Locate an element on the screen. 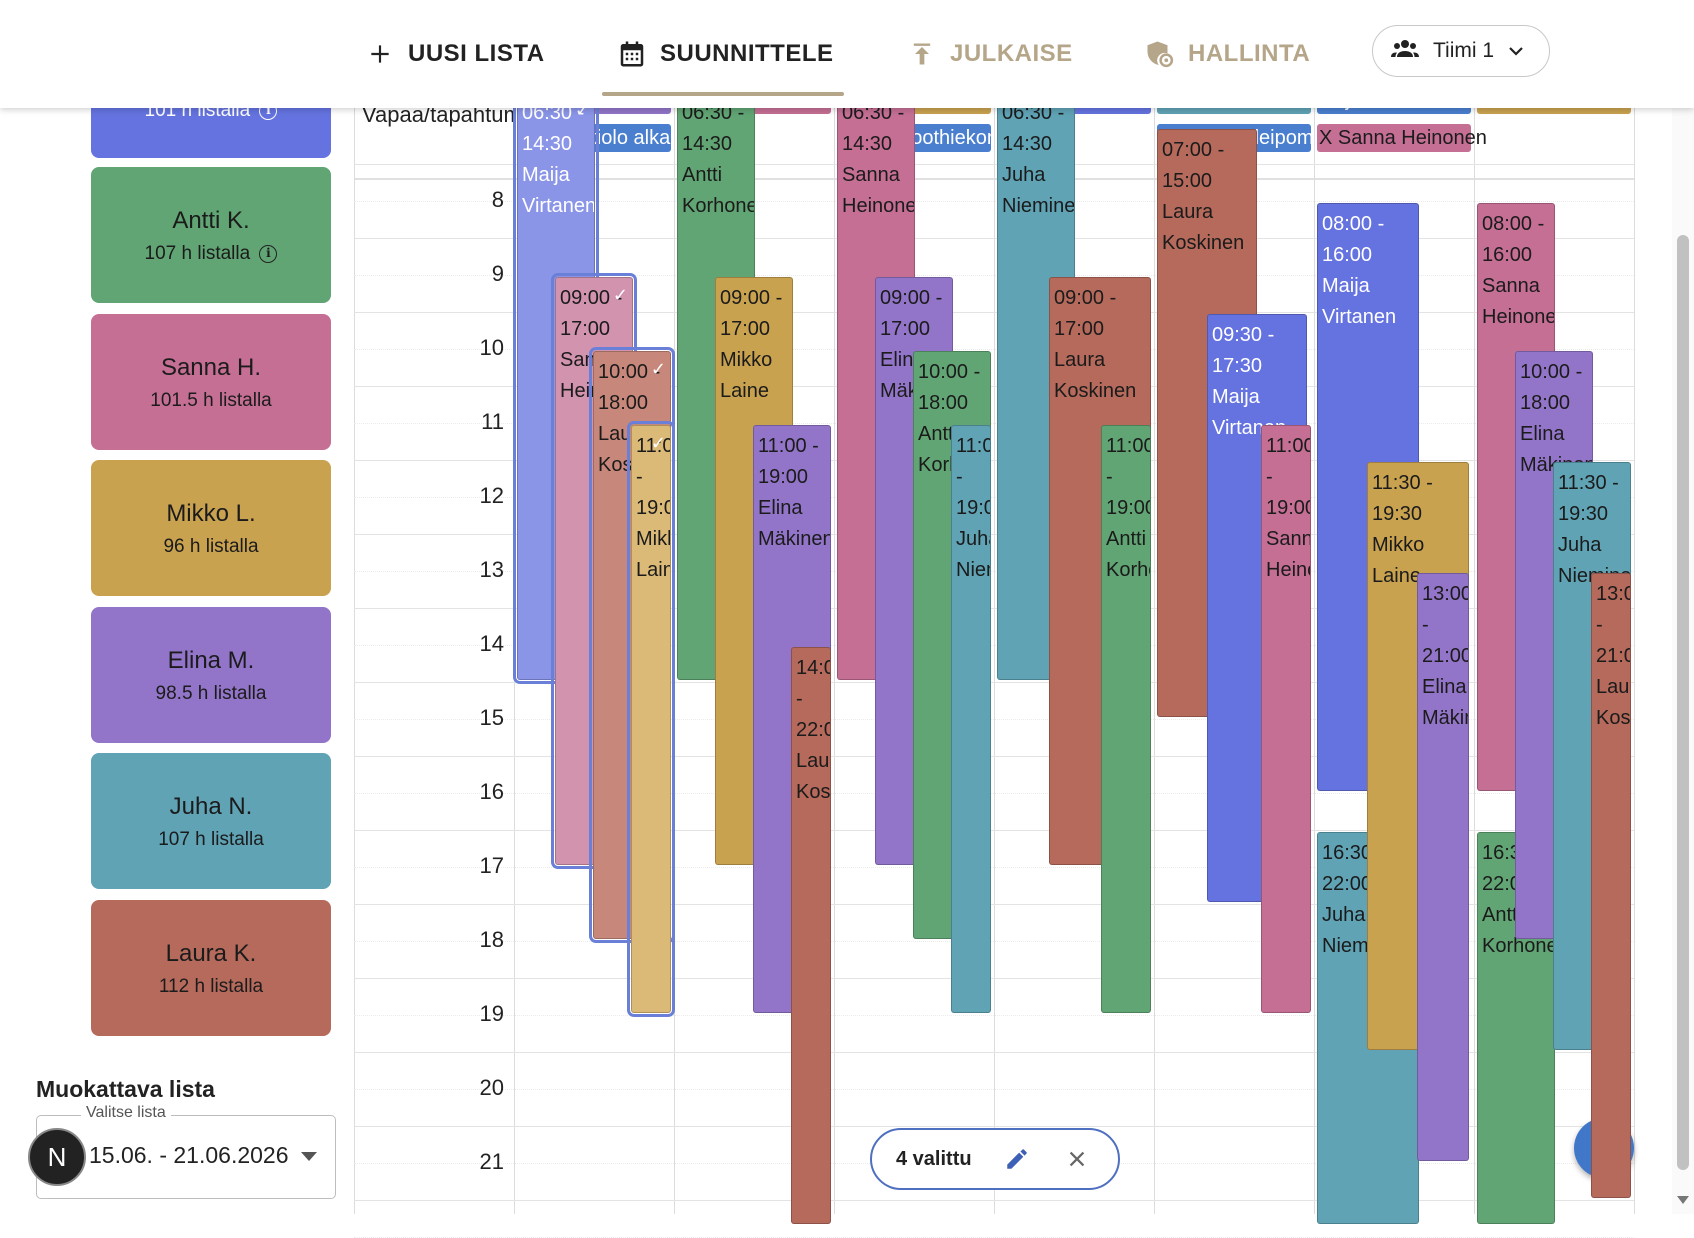 The image size is (1694, 1238). info-icon: i is located at coordinates (268, 253).